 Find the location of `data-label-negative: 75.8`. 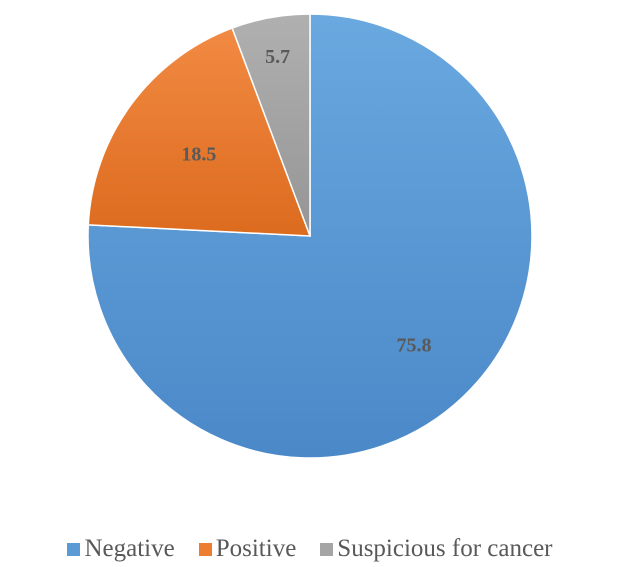

data-label-negative: 75.8 is located at coordinates (414, 345).